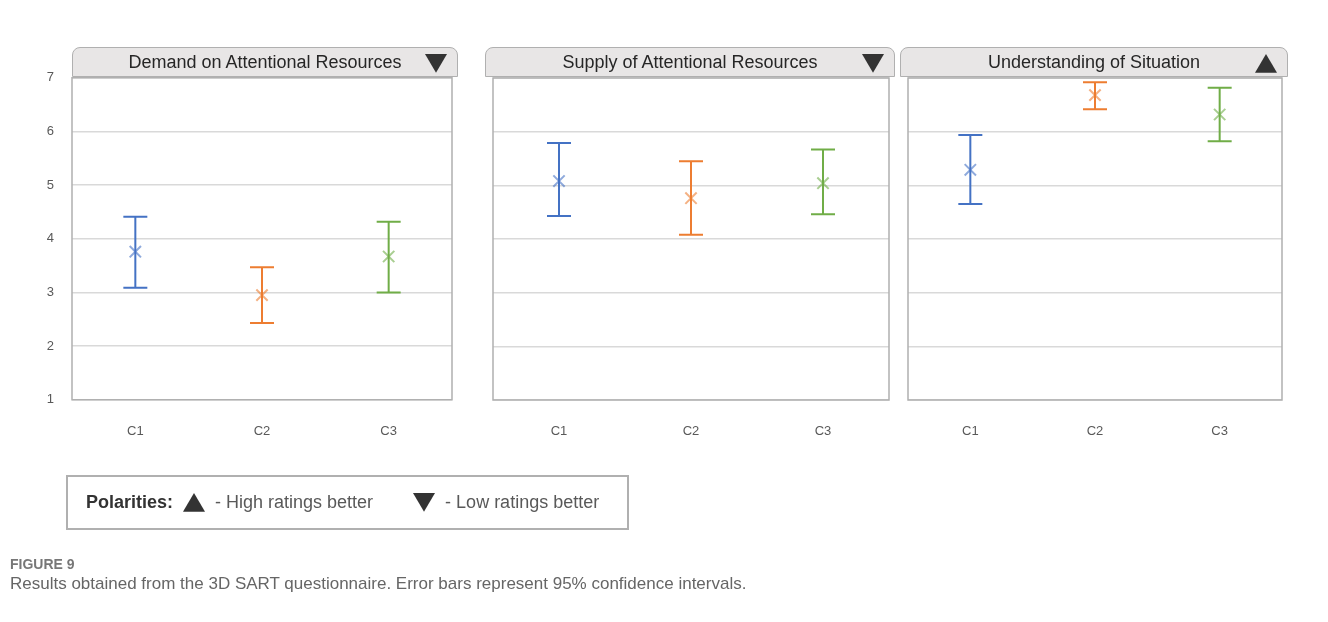 This screenshot has width=1328, height=622. I want to click on y-tick-label: 5, so click(50, 184).